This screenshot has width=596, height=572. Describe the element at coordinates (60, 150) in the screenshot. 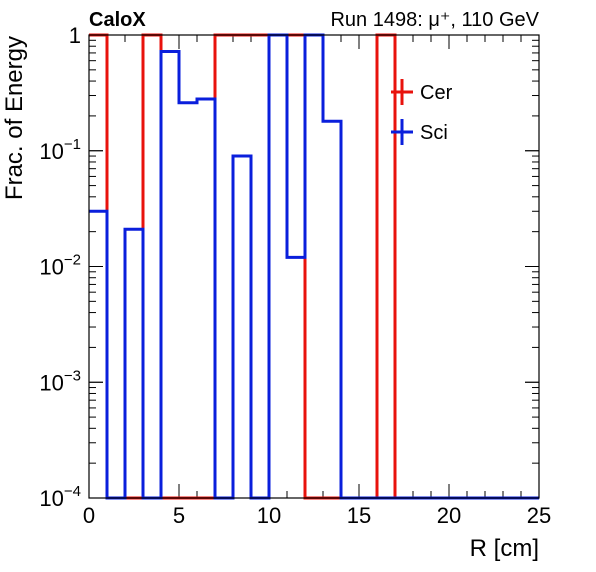

I see `y-tick-label: 10⁻¹` at that location.